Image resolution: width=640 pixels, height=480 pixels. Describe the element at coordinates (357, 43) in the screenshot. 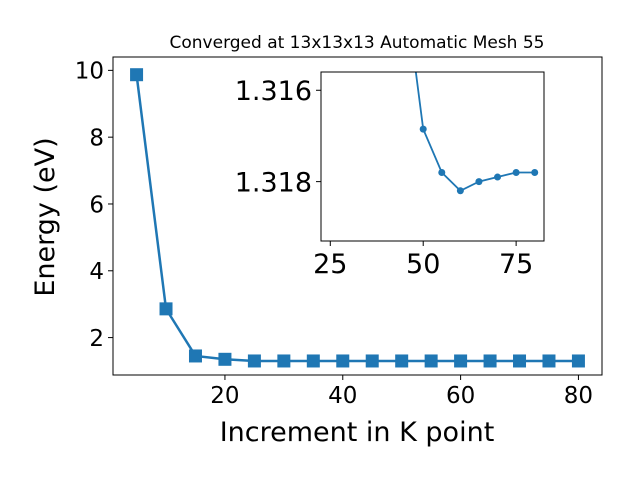

I see `chart-title: Converged at 13x13x13 Automatic Mesh 55` at that location.